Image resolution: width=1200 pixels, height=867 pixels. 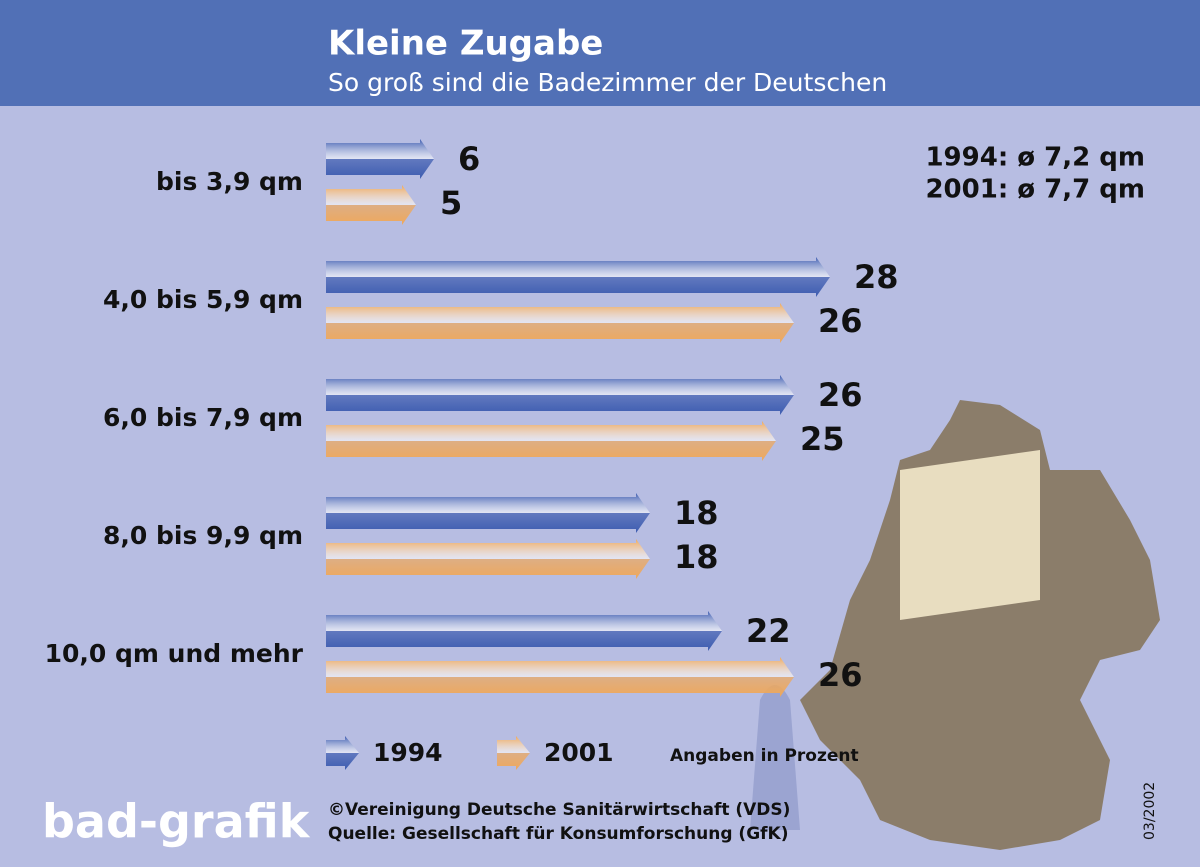 What do you see at coordinates (176, 822) in the screenshot?
I see `logo: bad-grafik` at bounding box center [176, 822].